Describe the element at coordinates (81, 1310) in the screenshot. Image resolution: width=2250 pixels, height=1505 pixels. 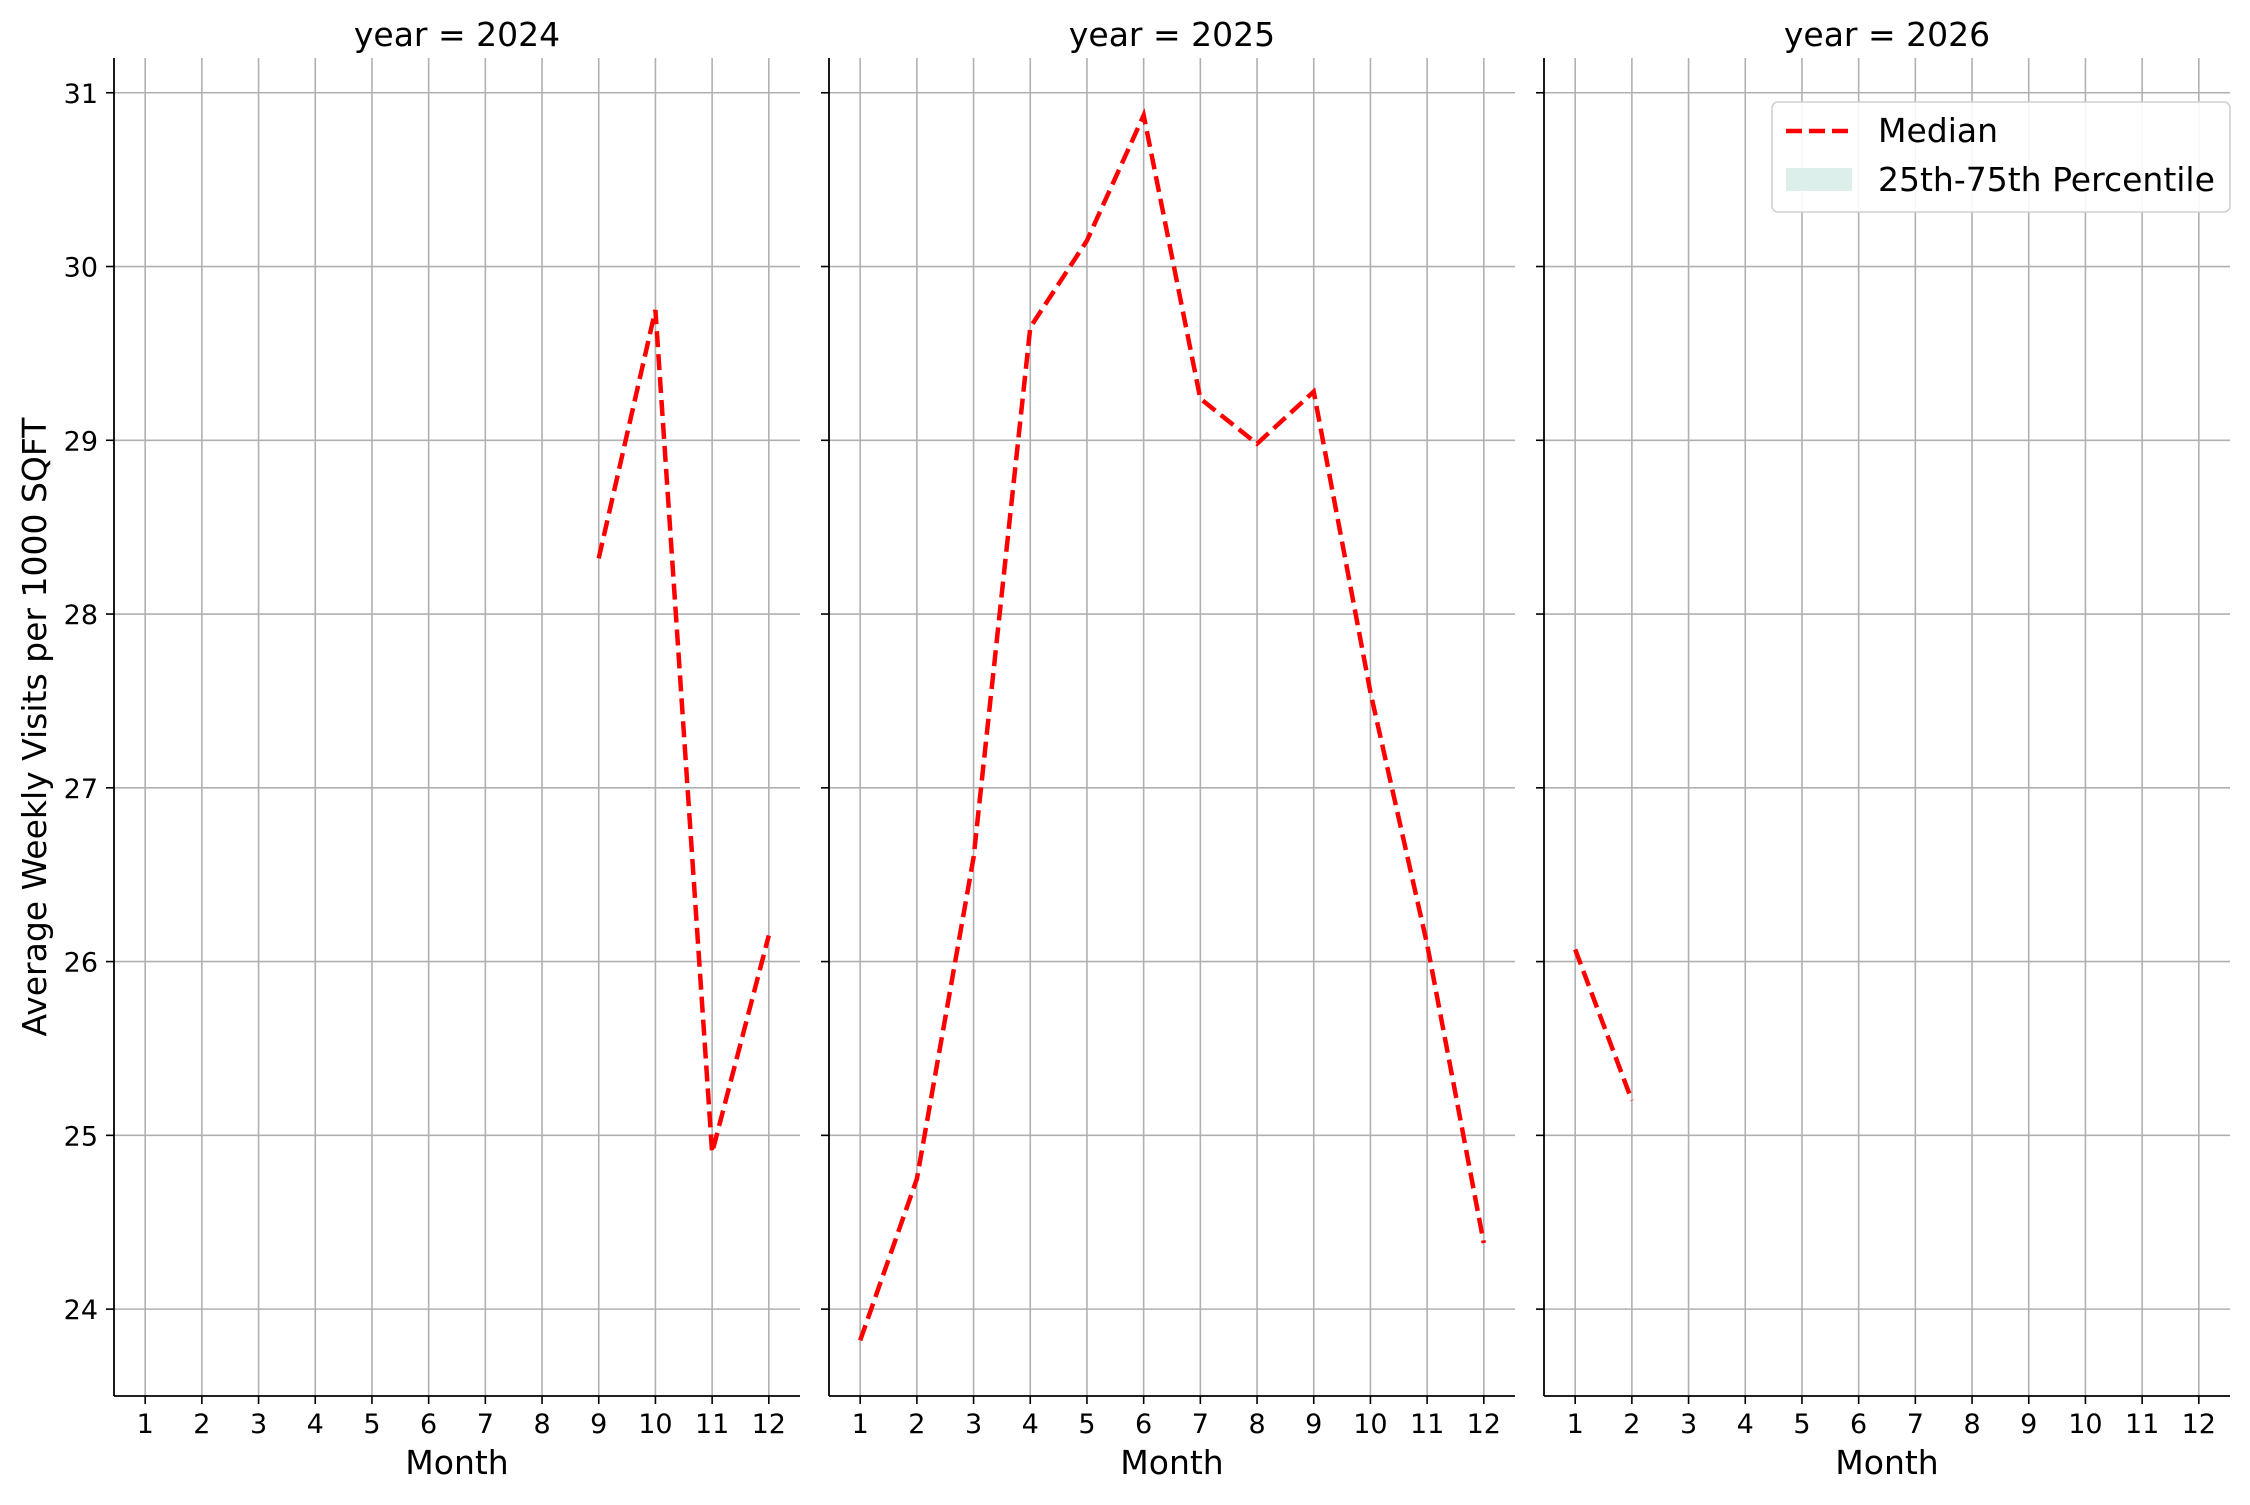
I see `y-tick-label: 24` at that location.